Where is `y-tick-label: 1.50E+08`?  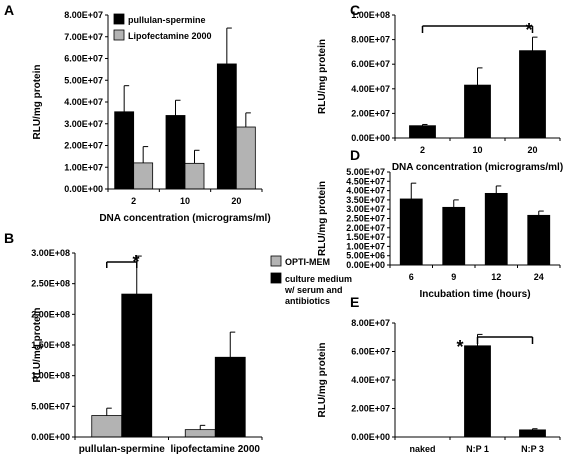 y-tick-label: 1.50E+08 is located at coordinates (50, 345).